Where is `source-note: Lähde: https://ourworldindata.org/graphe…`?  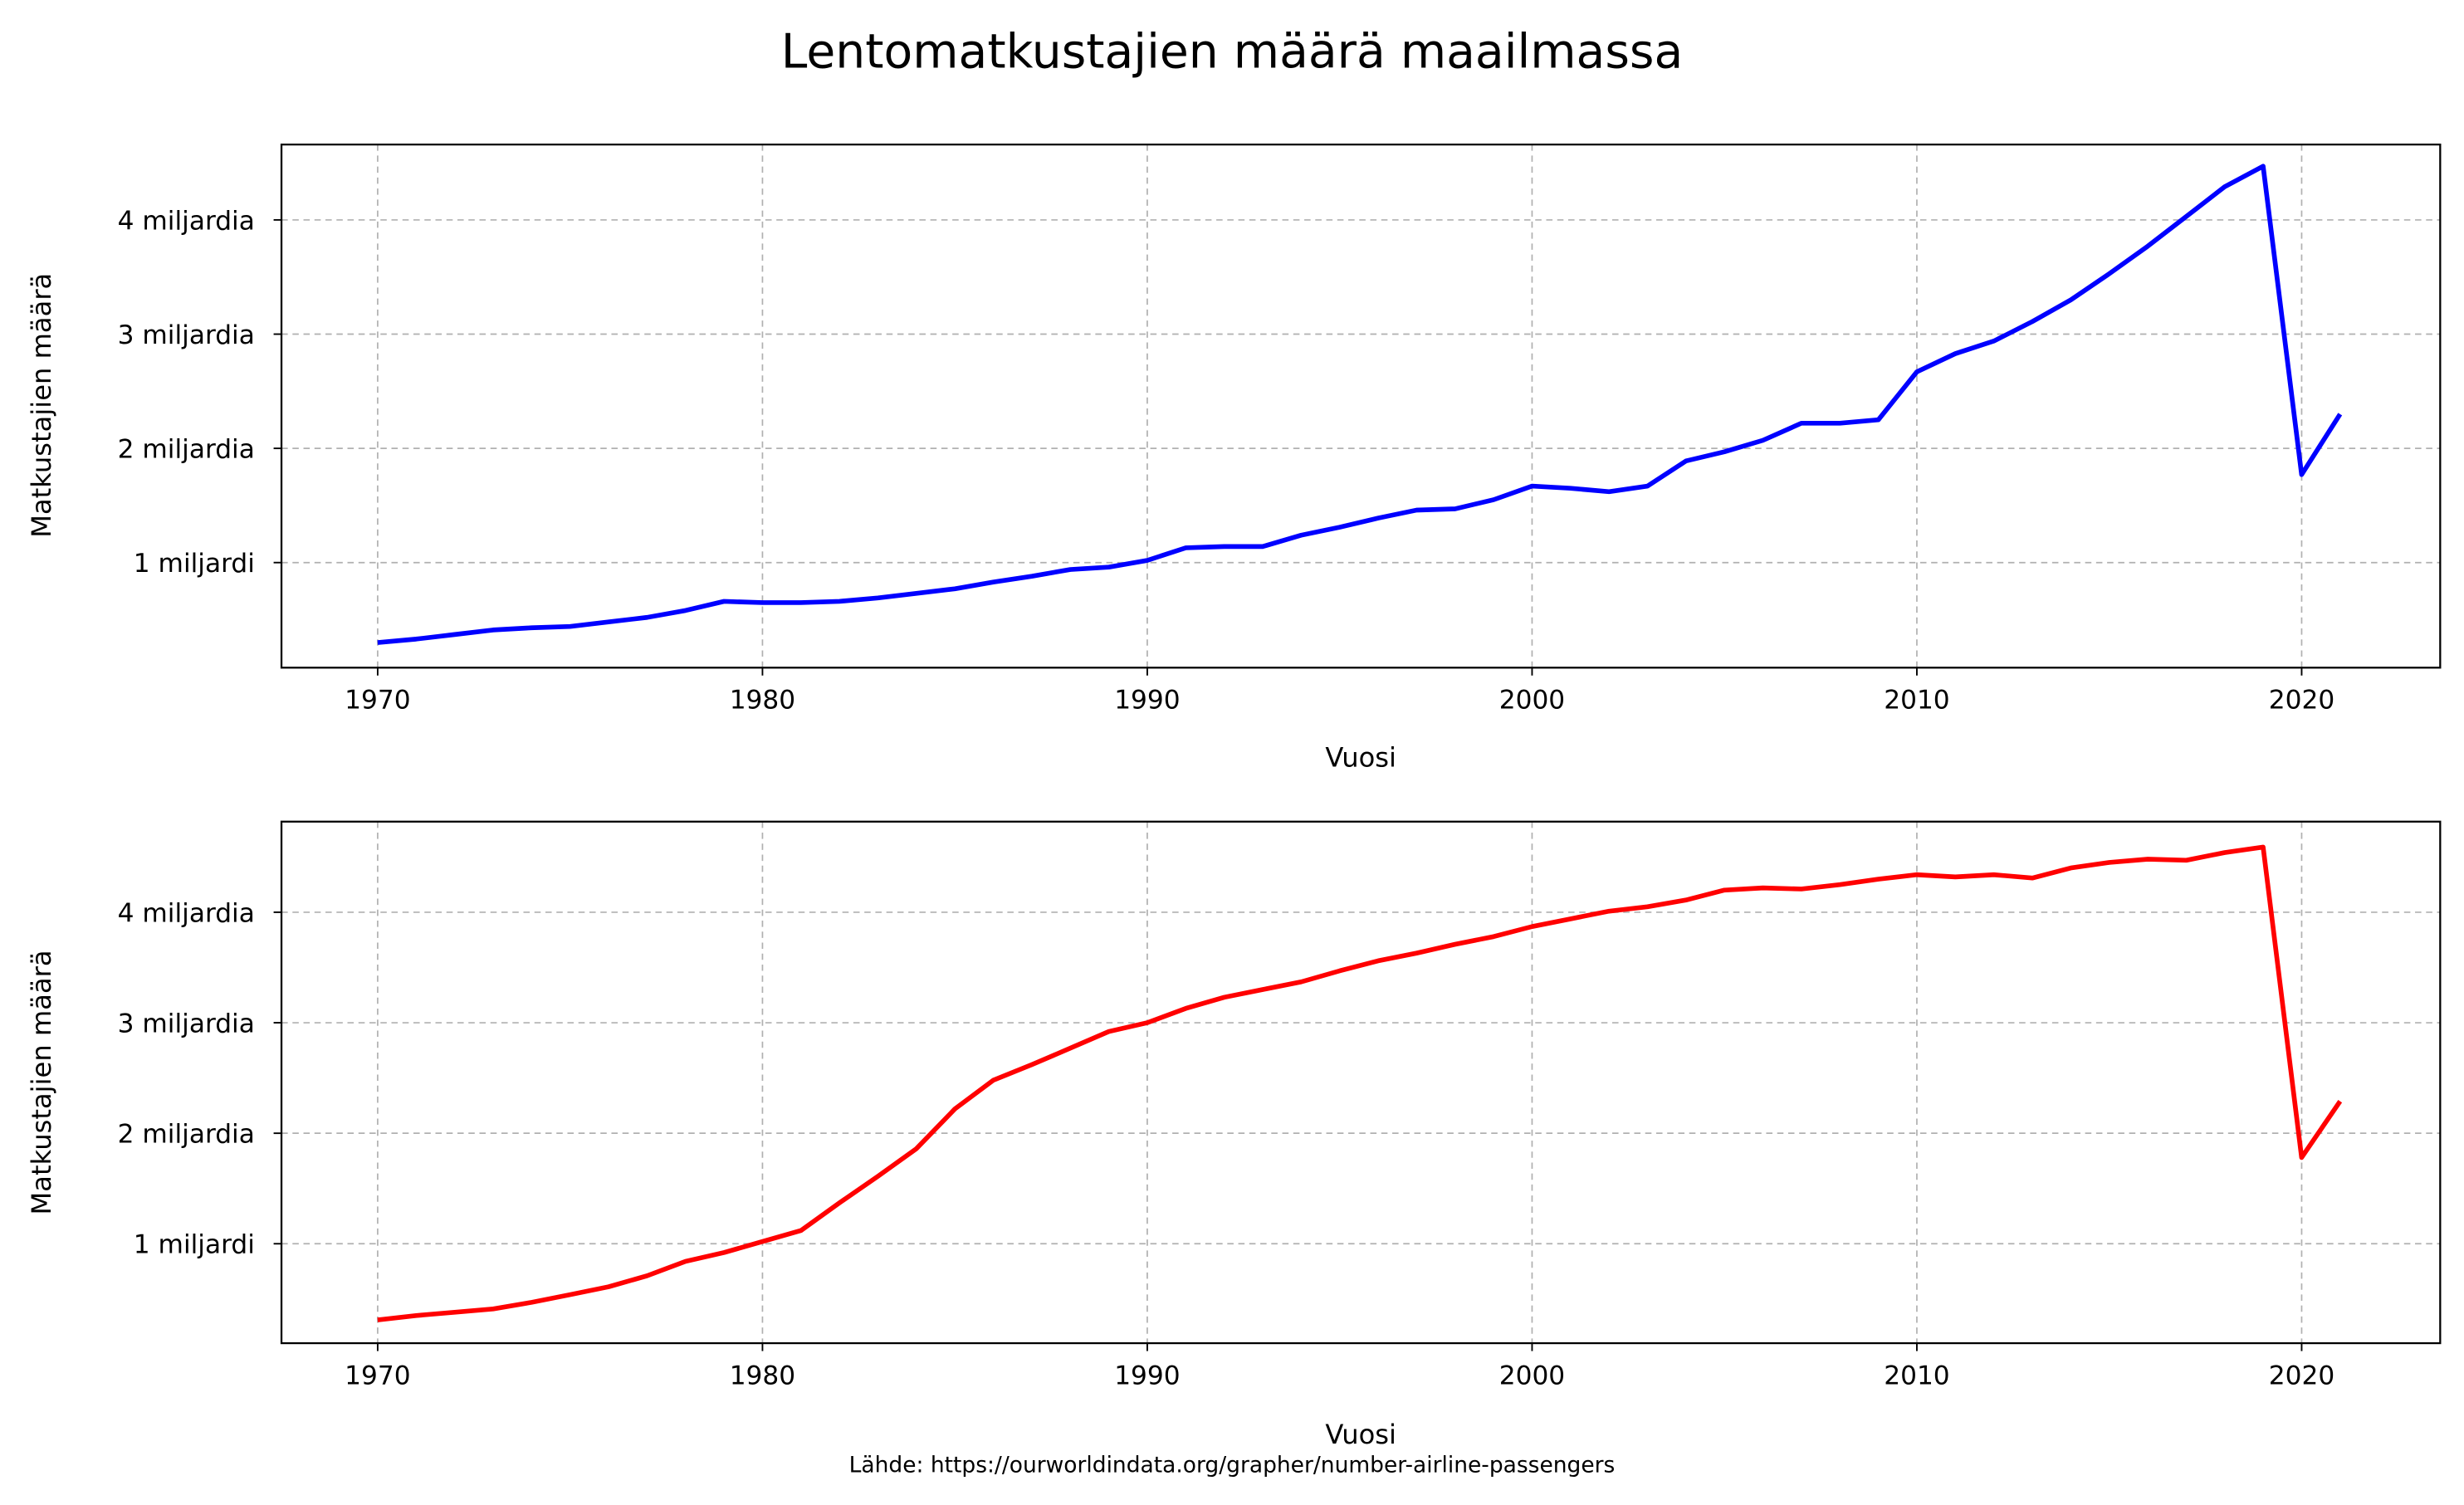 source-note: Lähde: https://ourworldindata.org/graphe… is located at coordinates (1232, 1465).